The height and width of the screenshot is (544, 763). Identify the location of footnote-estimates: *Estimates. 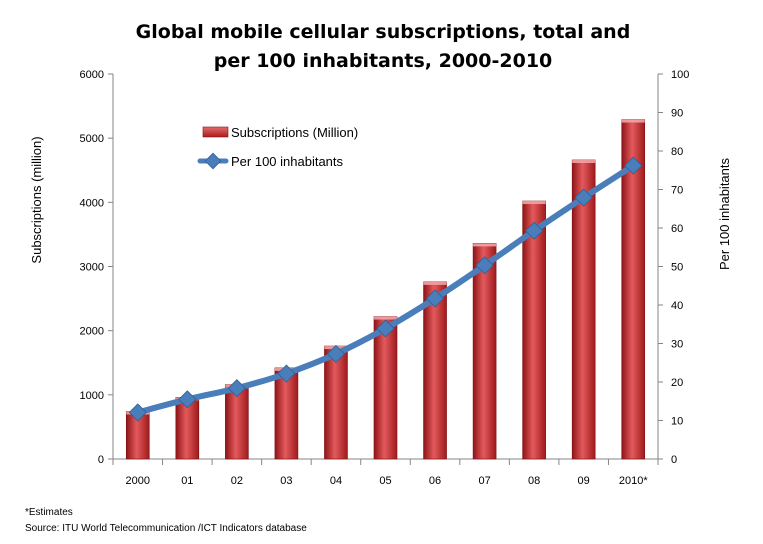
(49, 512).